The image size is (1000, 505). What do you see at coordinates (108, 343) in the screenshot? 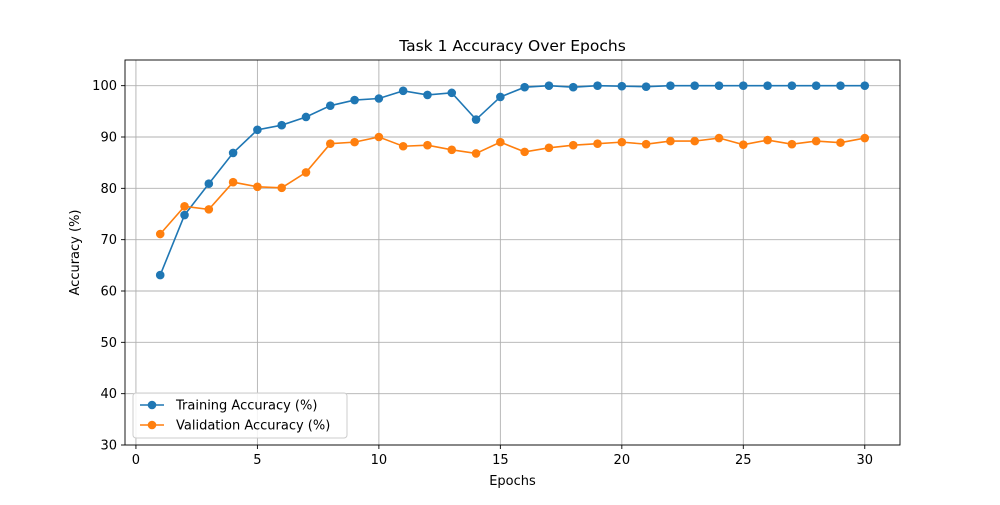
I see `y-tick-label: 50` at bounding box center [108, 343].